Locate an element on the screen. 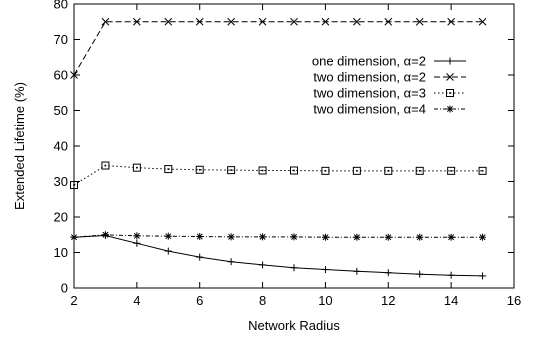 This screenshot has width=535, height=338. x-tick-label: 8 is located at coordinates (262, 300).